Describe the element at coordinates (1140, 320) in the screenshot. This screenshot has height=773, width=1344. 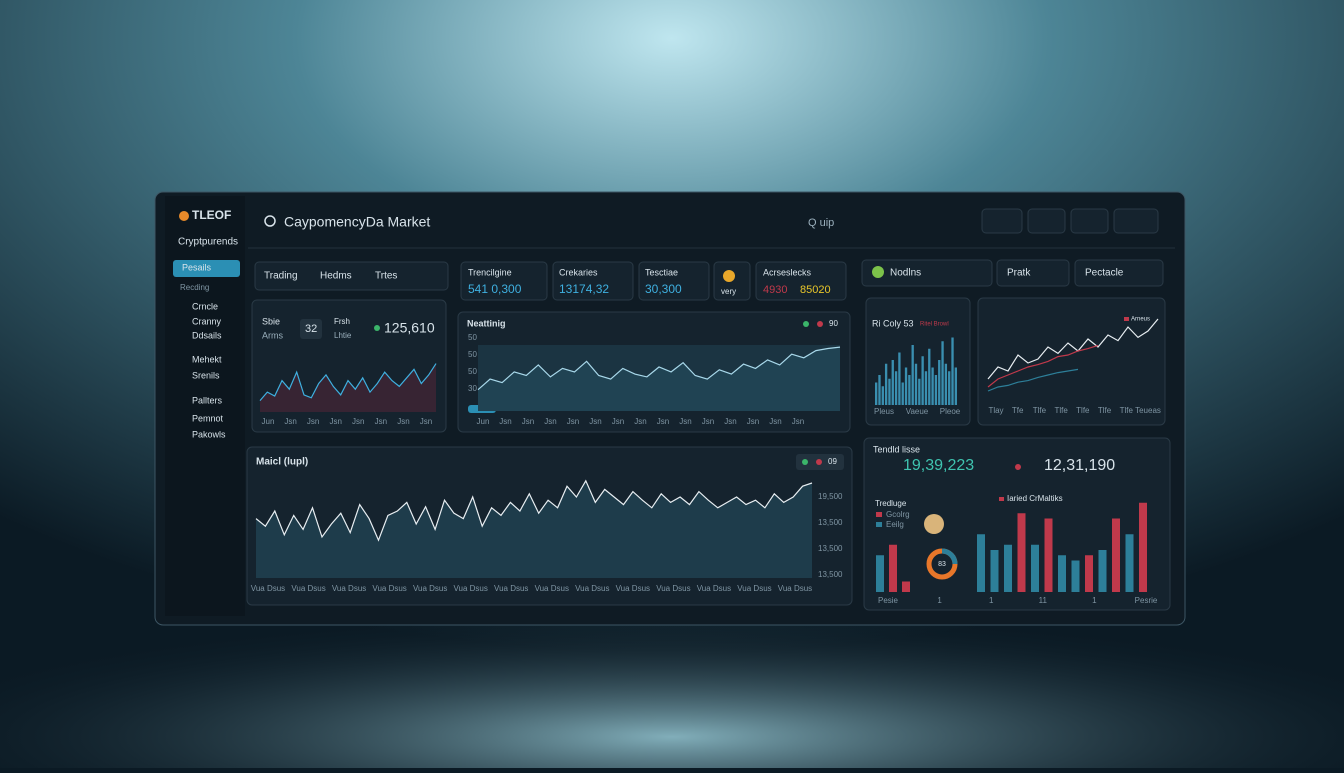
I see `legend: Arneus` at that location.